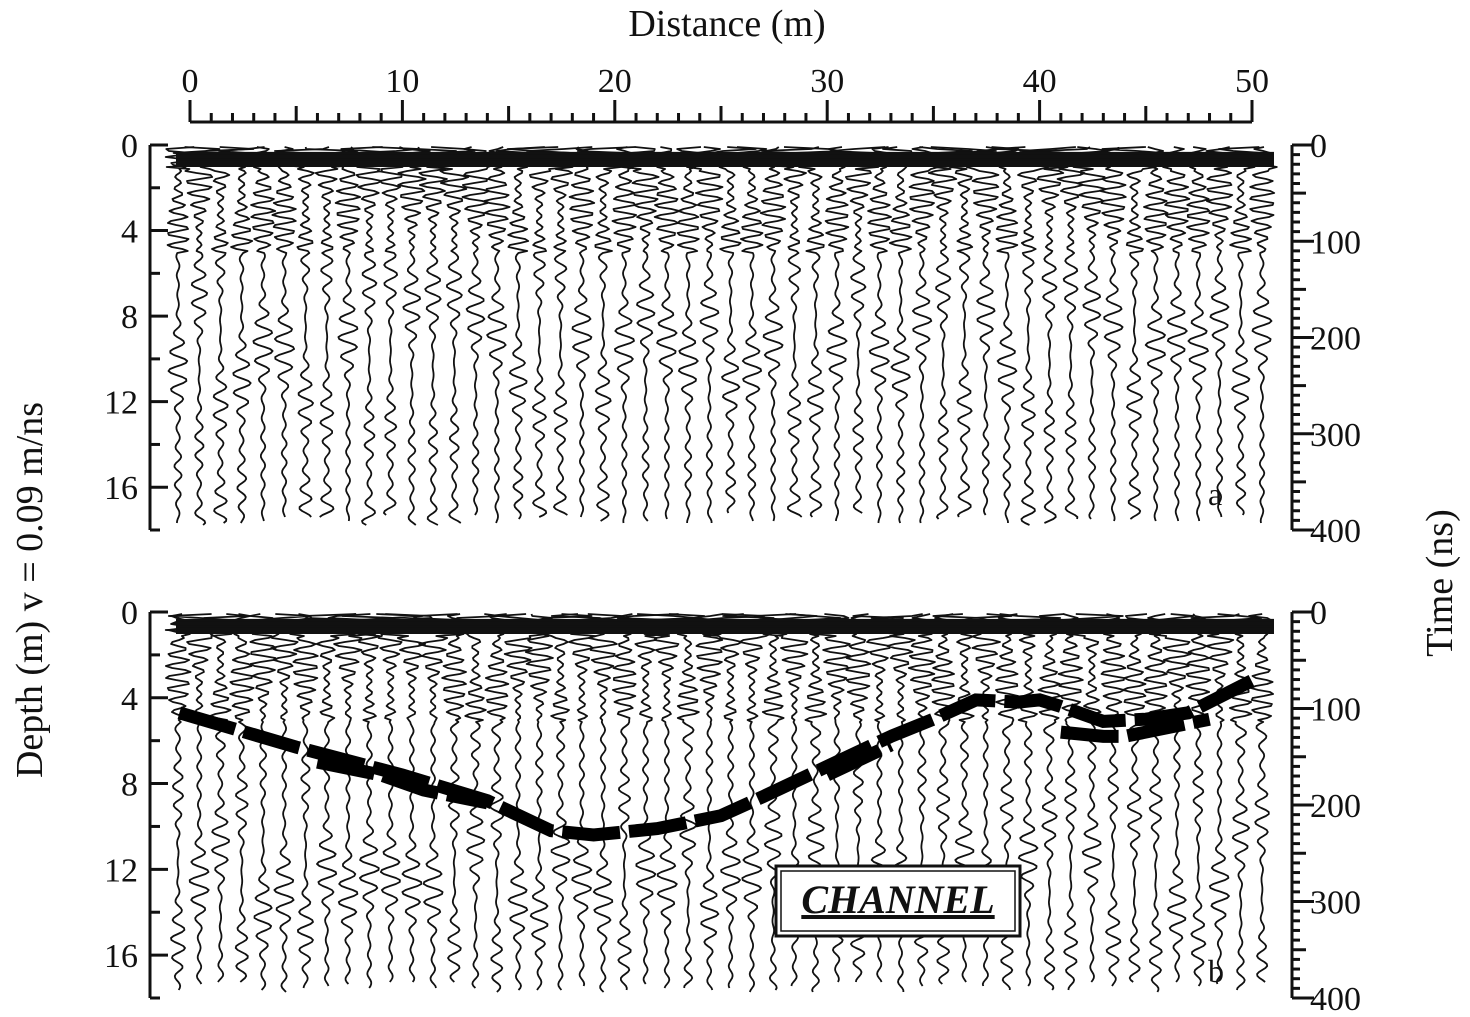 This screenshot has width=1470, height=1017. Describe the element at coordinates (190, 81) in the screenshot. I see `distance-tick-label: 0` at that location.